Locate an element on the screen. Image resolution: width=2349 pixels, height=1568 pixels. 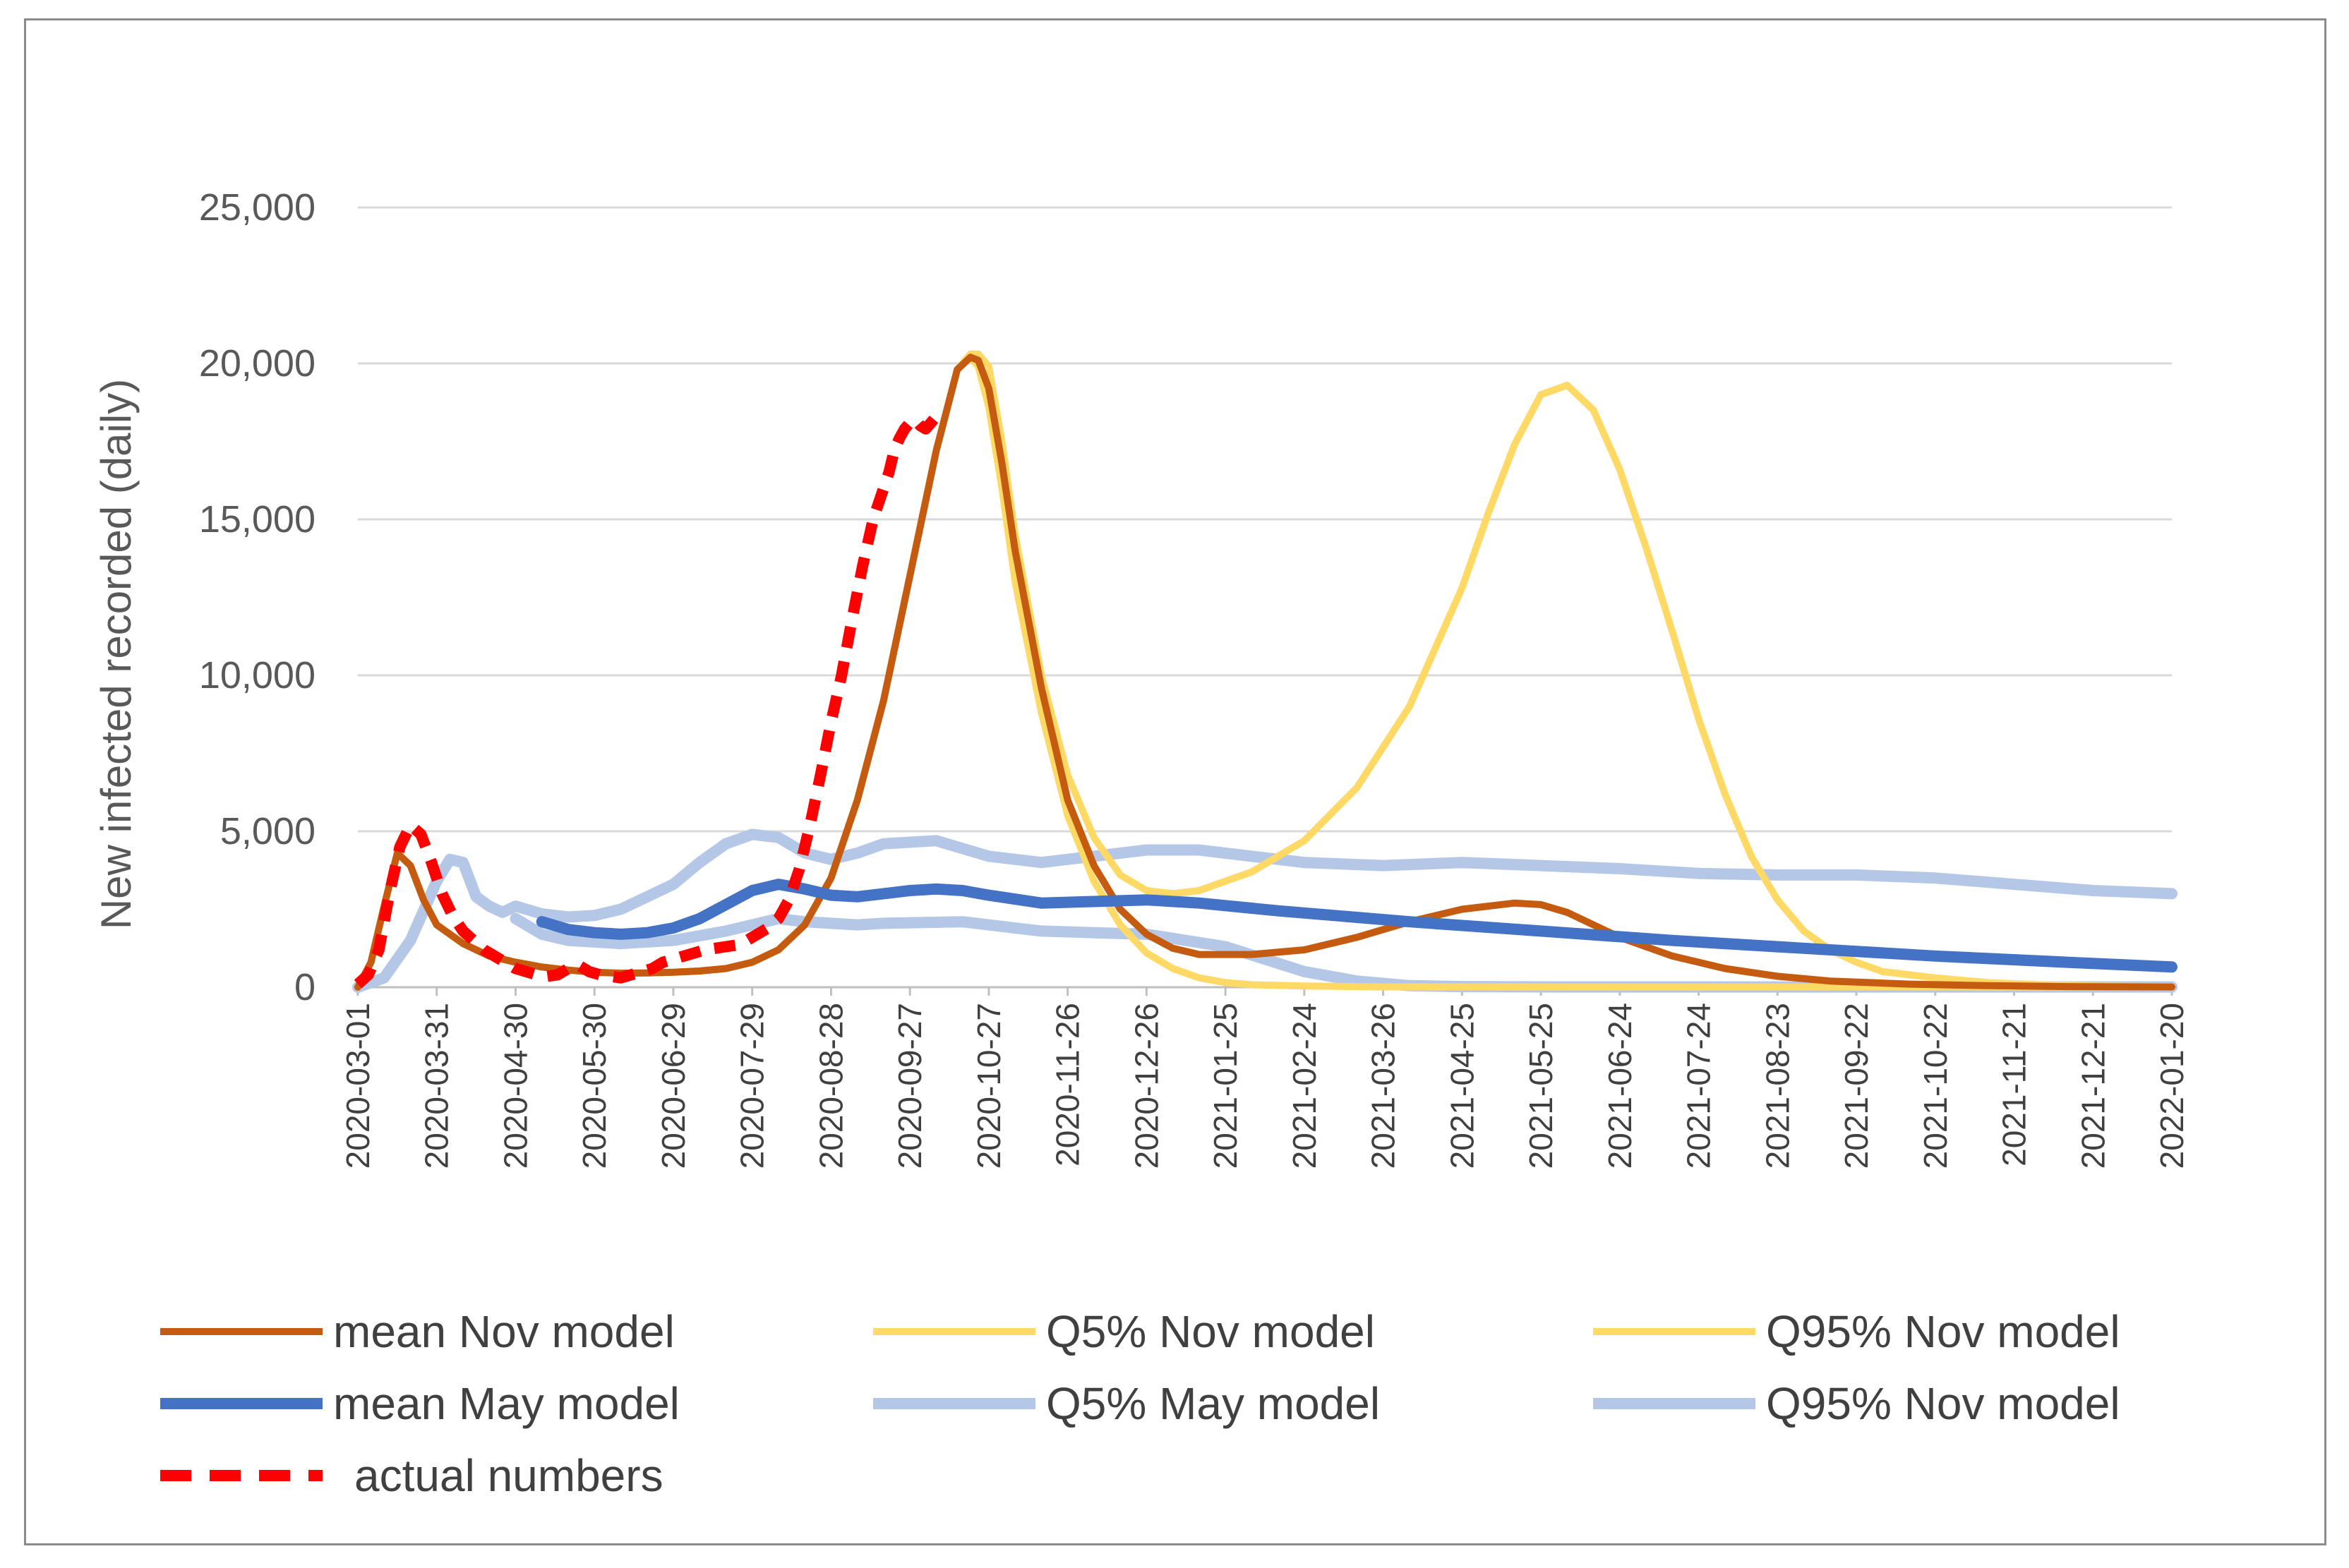
x-tick-label: 2021-04-25 is located at coordinates (1461, 1086).